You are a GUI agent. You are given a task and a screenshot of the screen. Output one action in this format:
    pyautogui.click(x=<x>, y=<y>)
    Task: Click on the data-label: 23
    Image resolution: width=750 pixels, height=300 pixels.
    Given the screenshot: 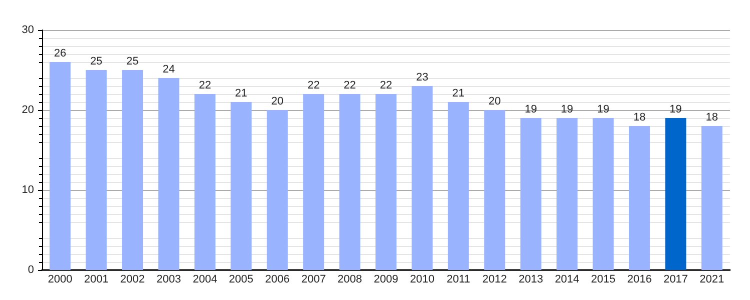 What is the action you would take?
    pyautogui.click(x=422, y=78)
    